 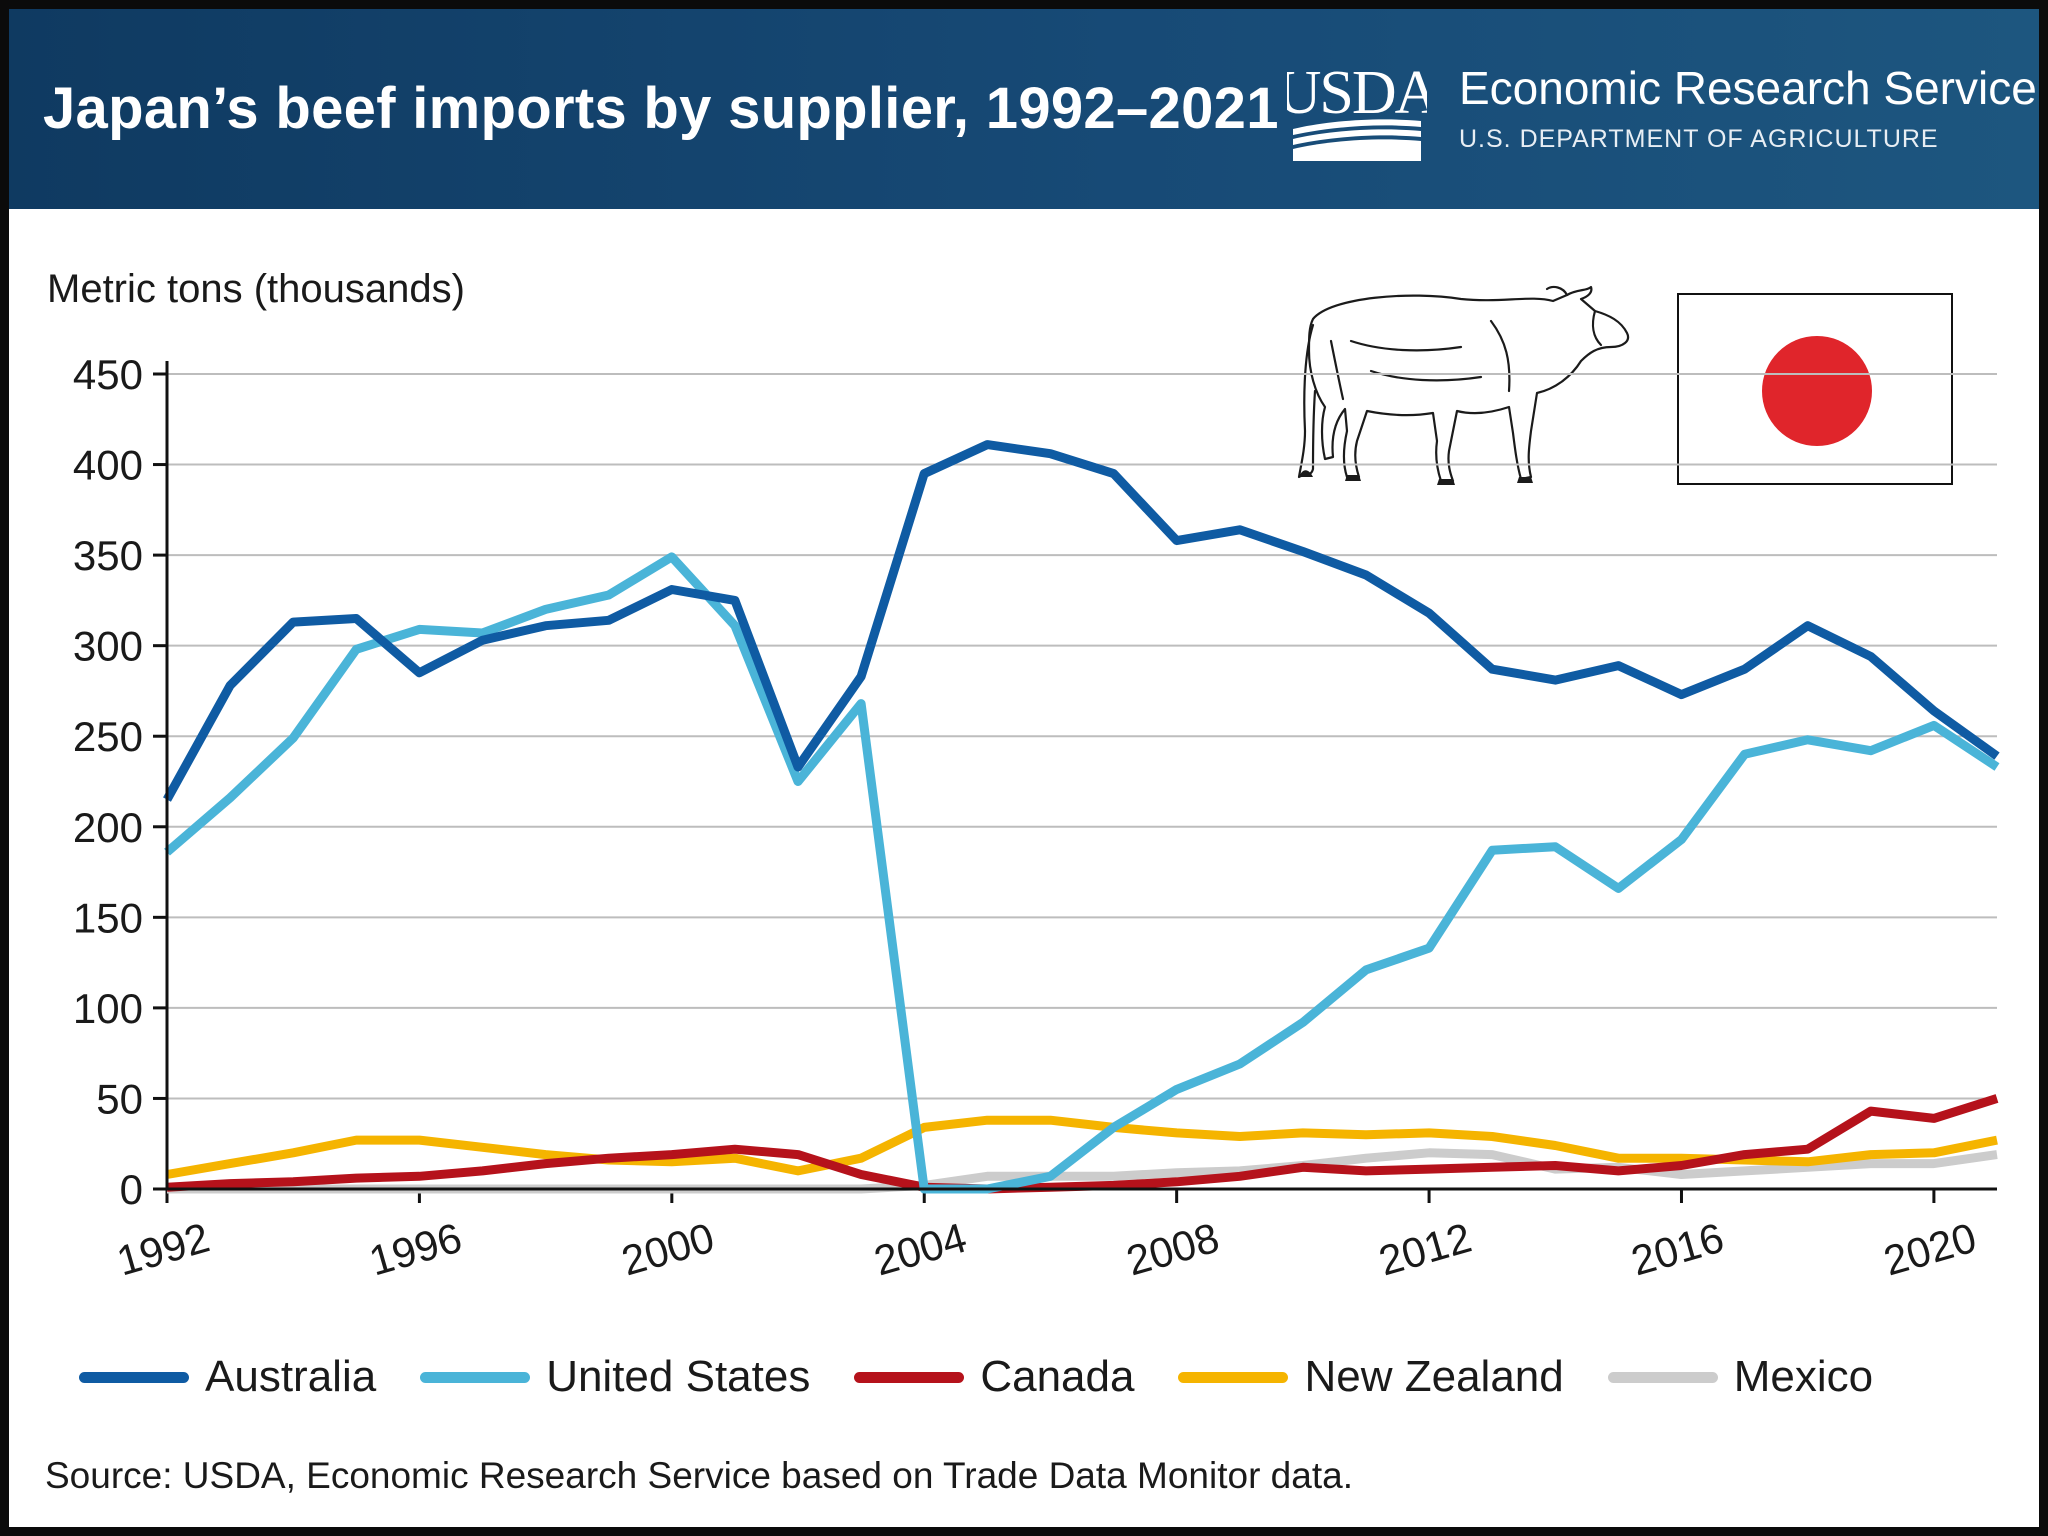 What do you see at coordinates (108, 827) in the screenshot?
I see `y-tick-label-200: 200` at bounding box center [108, 827].